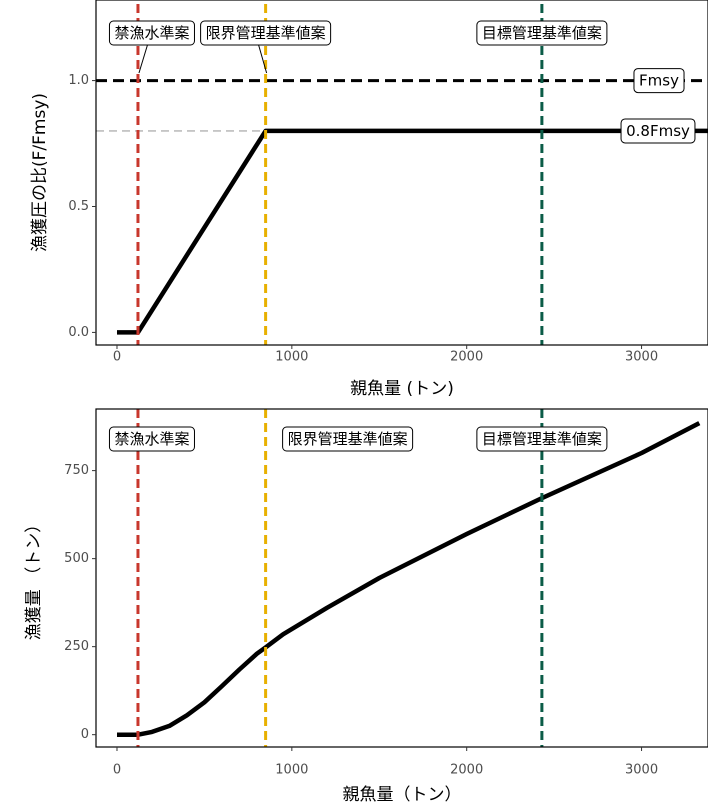  Describe the element at coordinates (76, 646) in the screenshot. I see `y-tick-label: 250` at that location.